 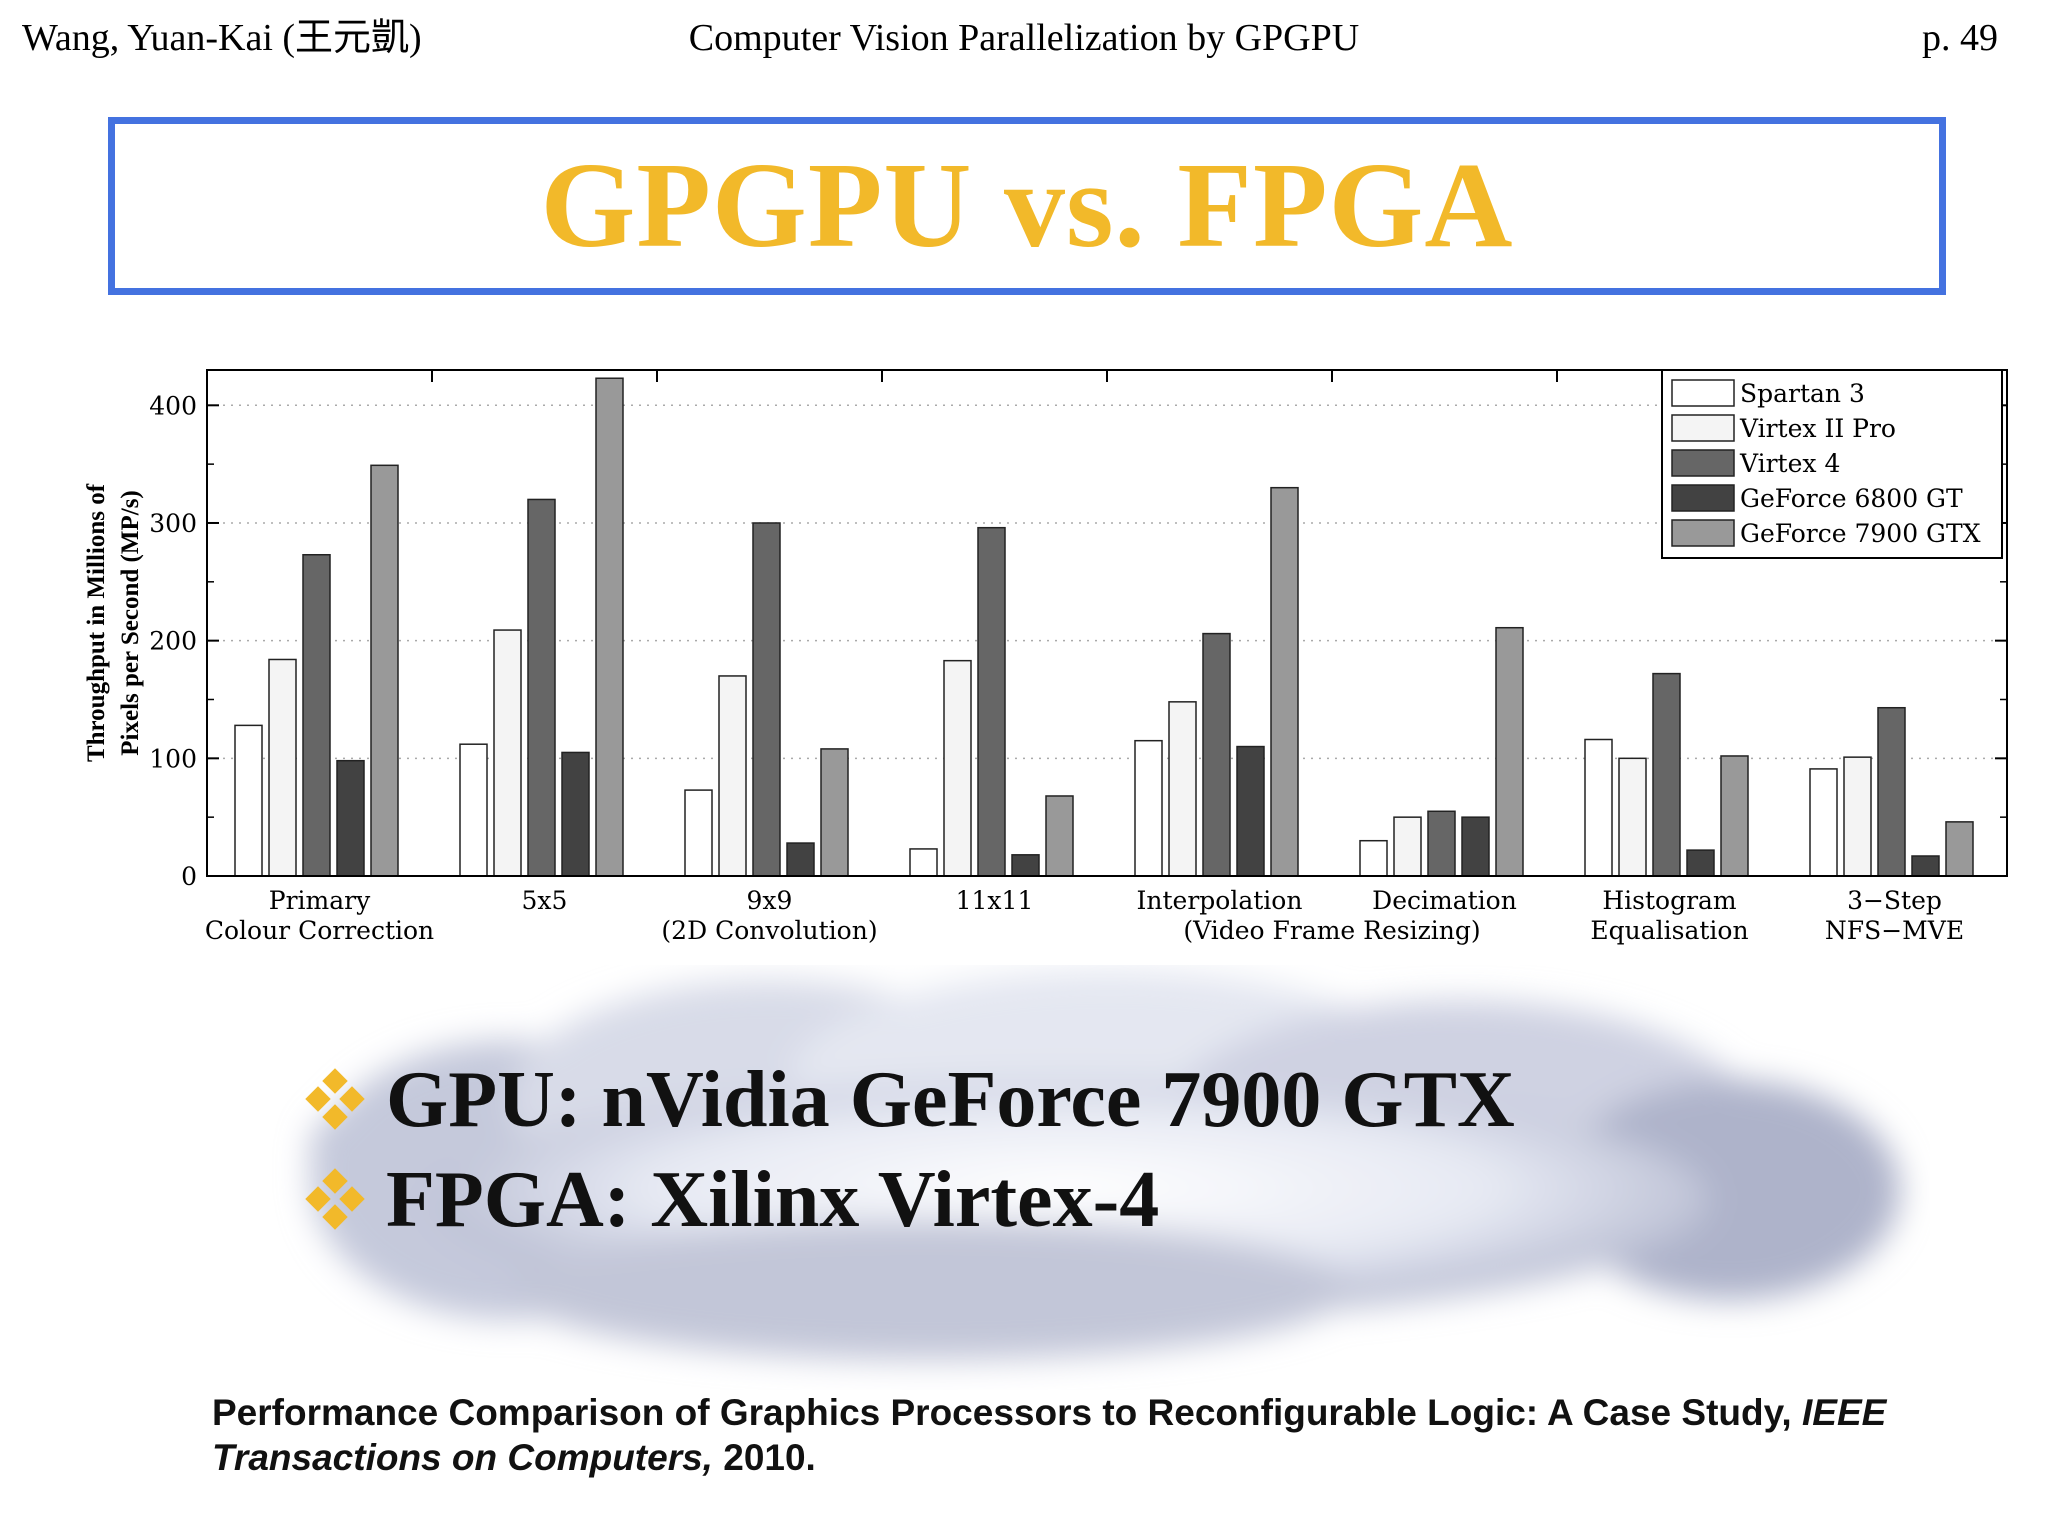 I want to click on bullet-text: GPU: nVidia GeForce 7900 GTX, so click(x=950, y=1100).